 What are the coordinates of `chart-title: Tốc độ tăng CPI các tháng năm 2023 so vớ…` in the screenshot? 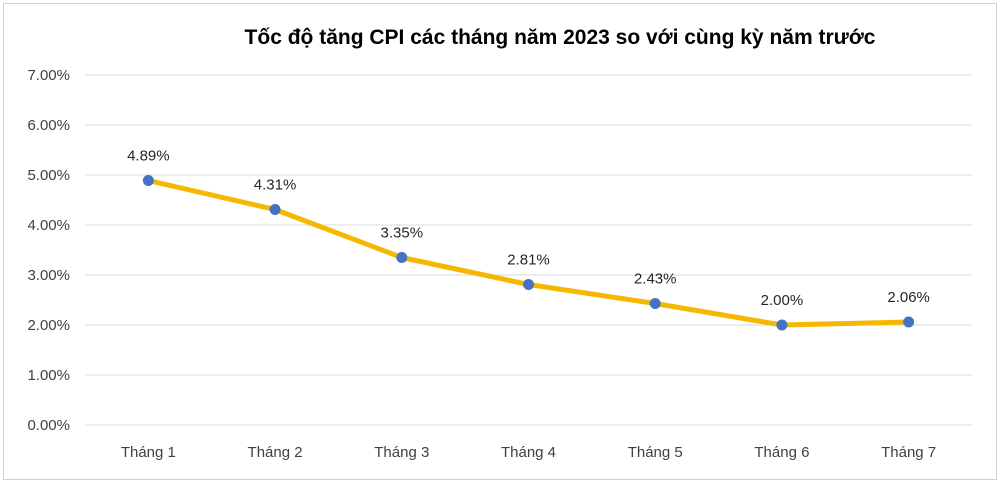 It's located at (560, 37).